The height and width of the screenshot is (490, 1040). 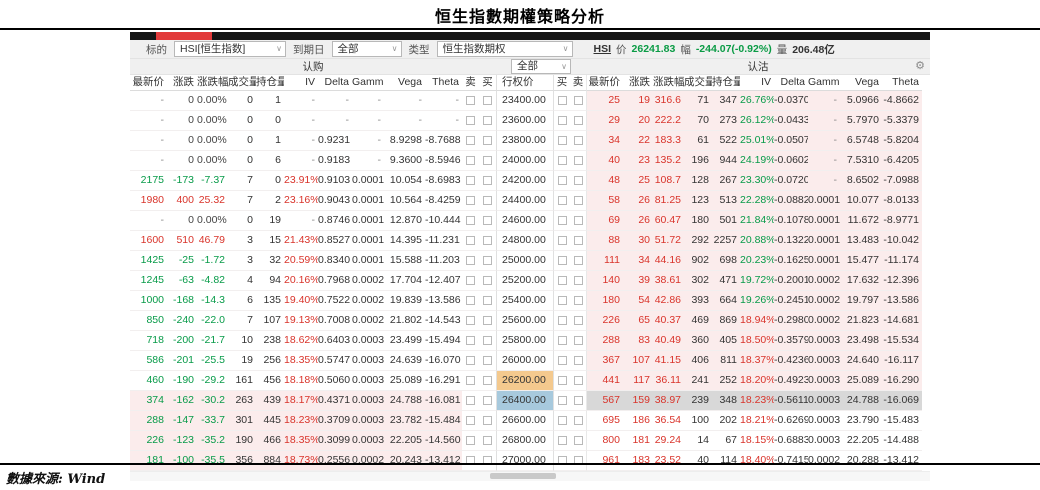 I want to click on put-col-theta: Theta, so click(x=902, y=83).